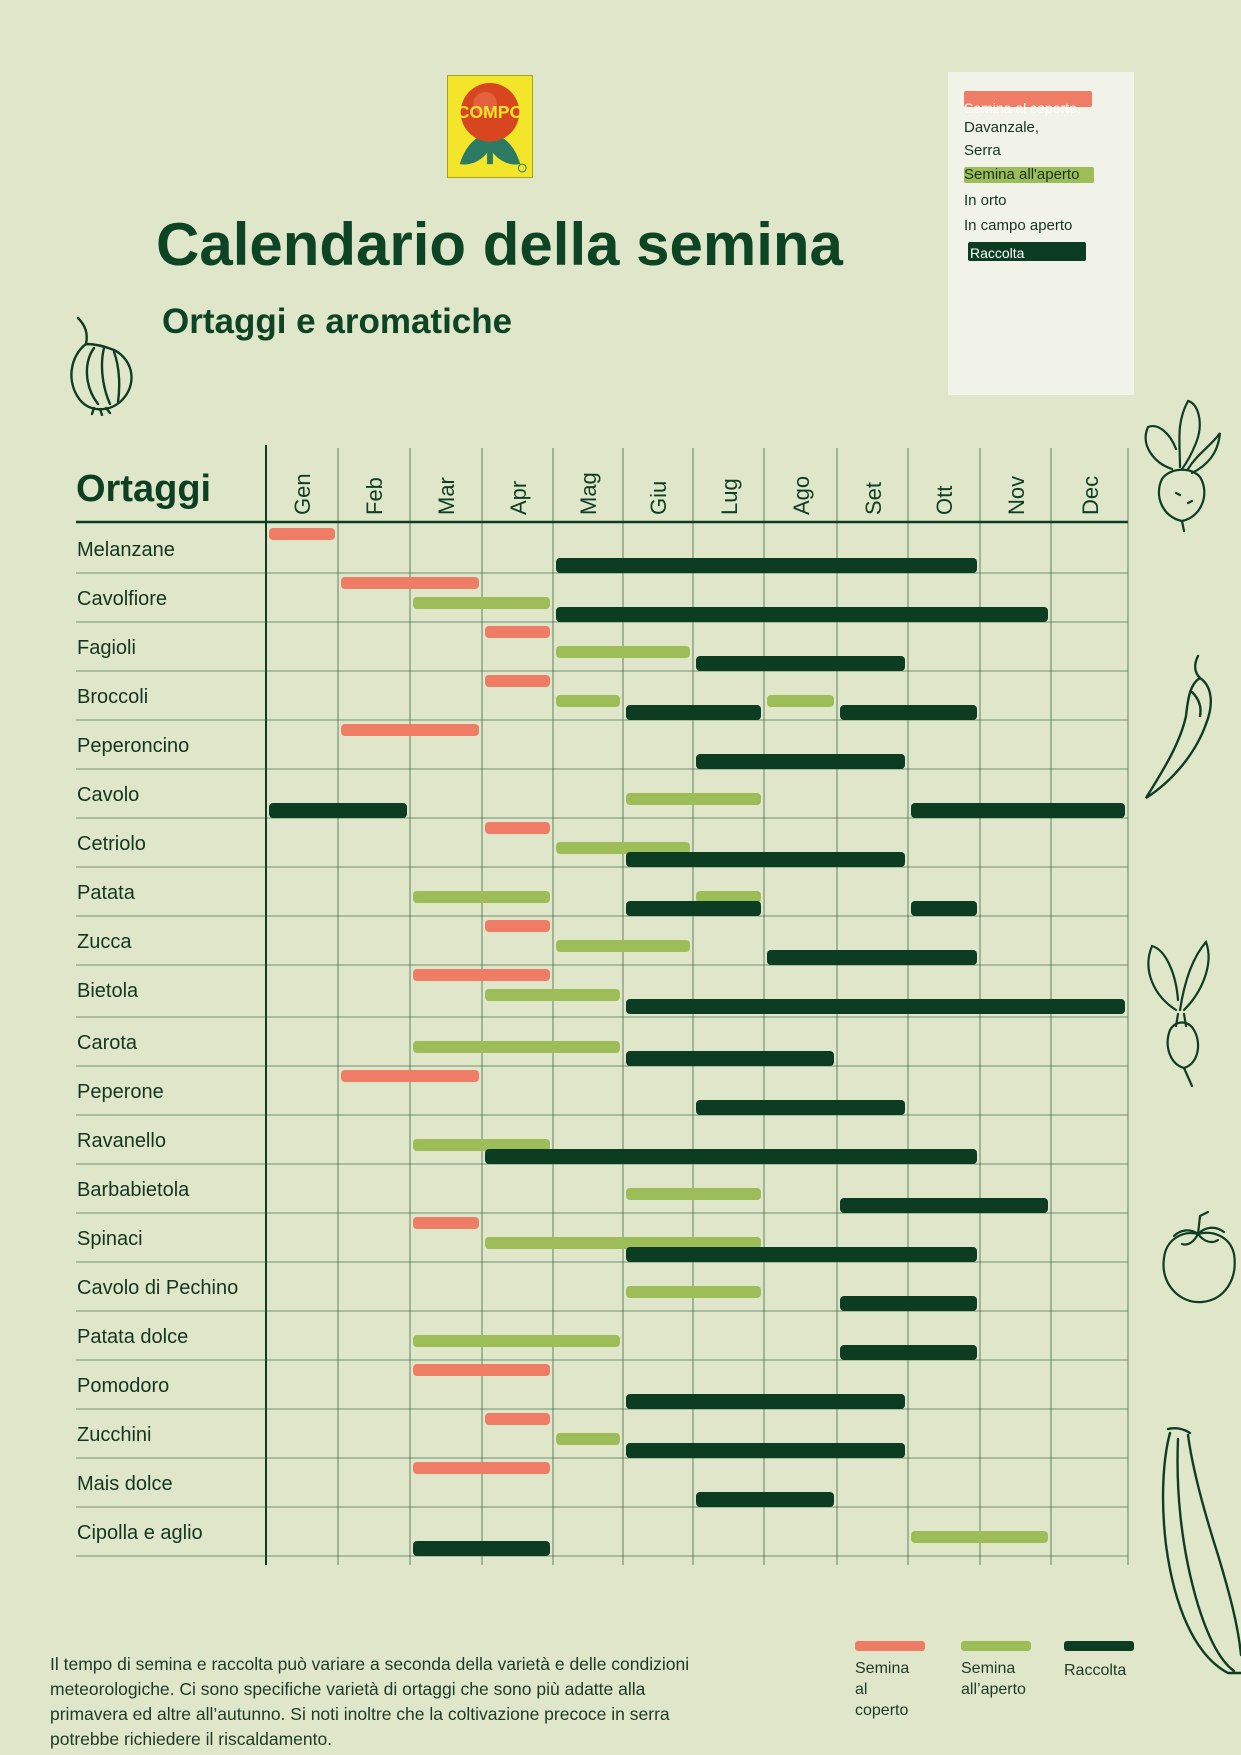 Image resolution: width=1241 pixels, height=1755 pixels. What do you see at coordinates (996, 1646) in the screenshot?
I see `bottom-legend-outdoor-swatch` at bounding box center [996, 1646].